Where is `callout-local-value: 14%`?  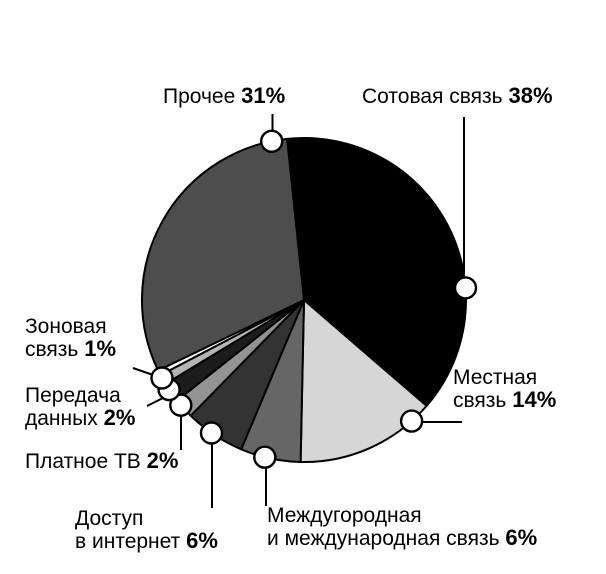 callout-local-value: 14% is located at coordinates (534, 399).